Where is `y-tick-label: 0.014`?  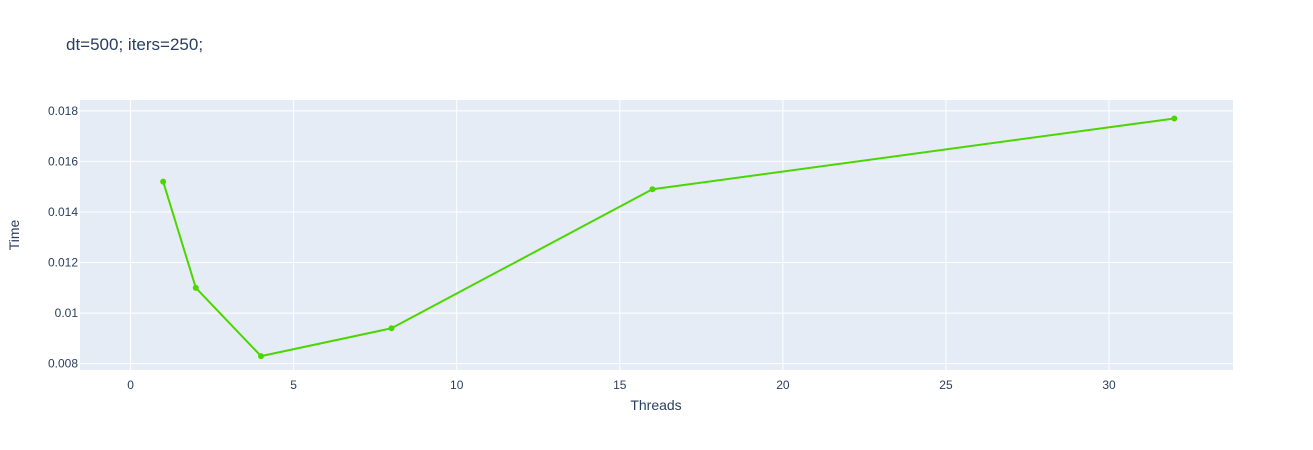
y-tick-label: 0.014 is located at coordinates (63, 212).